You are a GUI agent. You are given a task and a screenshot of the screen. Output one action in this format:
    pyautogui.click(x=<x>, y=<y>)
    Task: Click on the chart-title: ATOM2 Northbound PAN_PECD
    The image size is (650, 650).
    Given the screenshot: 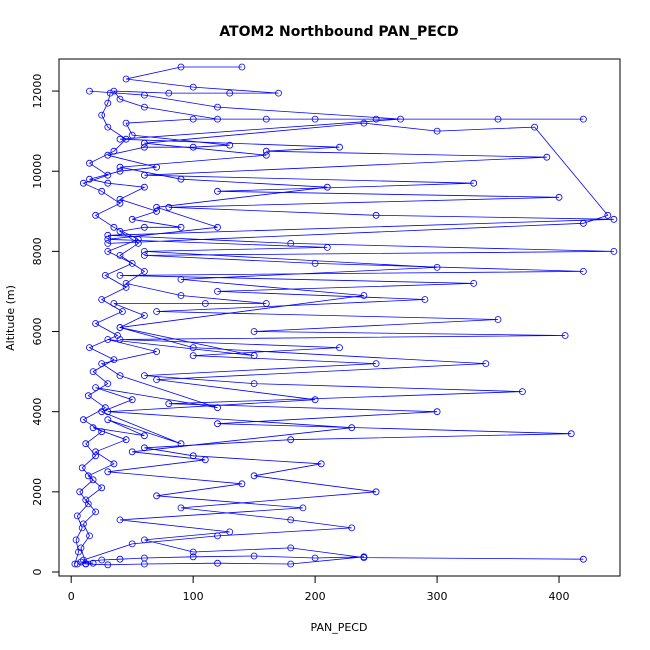 What is the action you would take?
    pyautogui.click(x=338, y=32)
    